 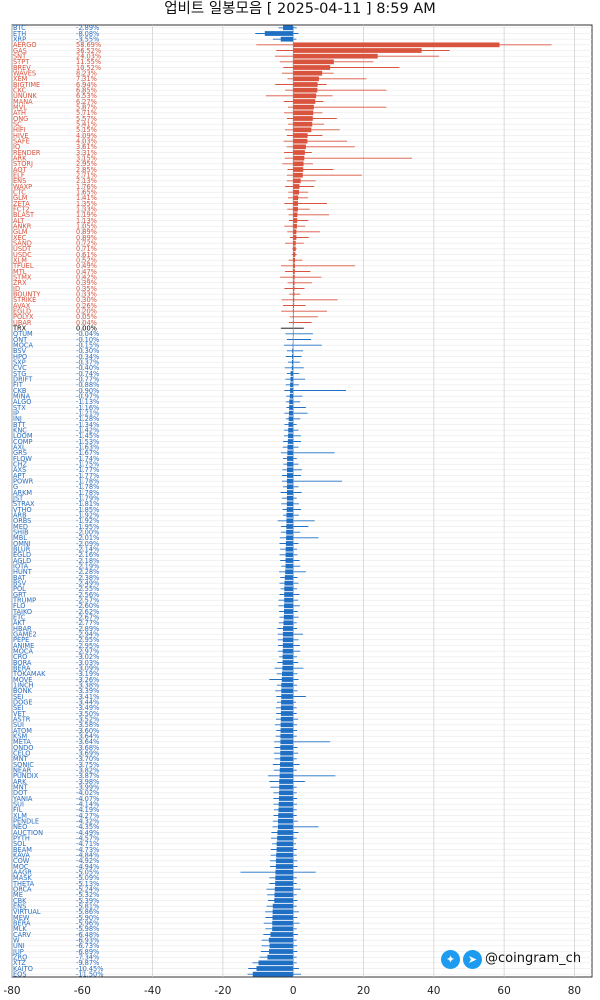 I want to click on coin-name-label: MOVE, so click(x=22, y=680).